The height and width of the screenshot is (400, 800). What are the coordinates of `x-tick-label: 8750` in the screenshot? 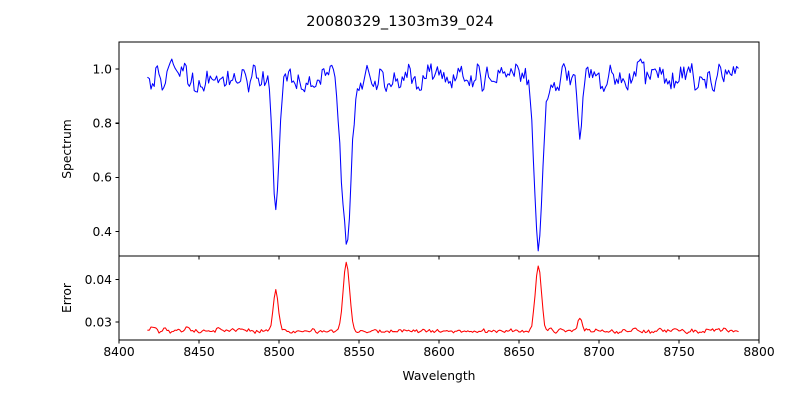 It's located at (678, 352).